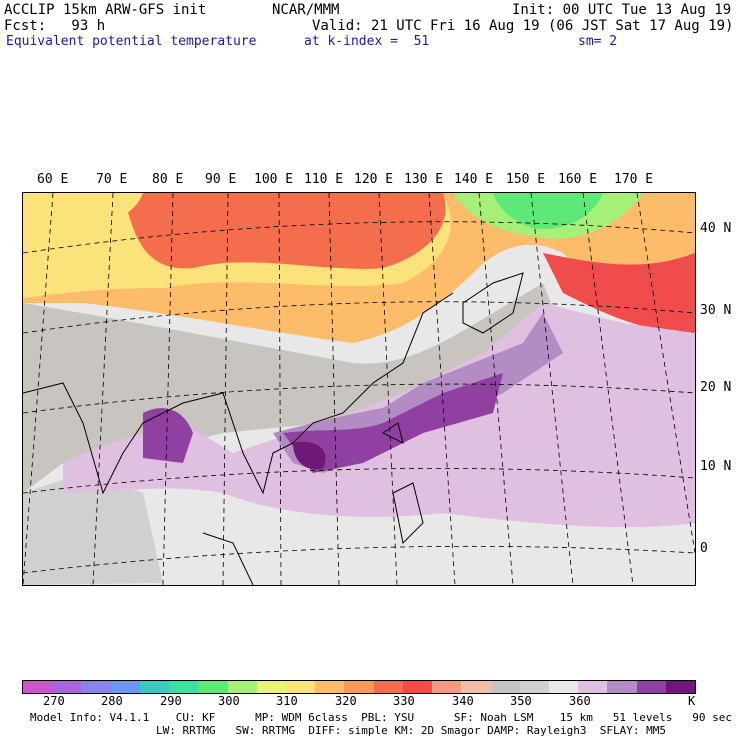 The image size is (740, 740). Describe the element at coordinates (131, 41) in the screenshot. I see `field-name: Equivalent potential temperature` at that location.